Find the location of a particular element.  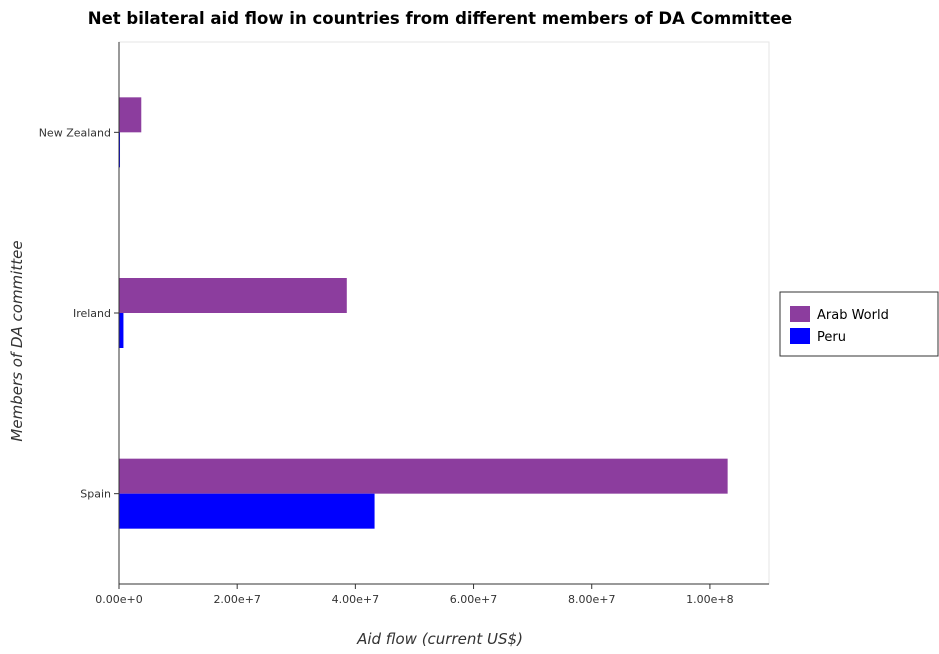

y-tick-label: New Zealand is located at coordinates (75, 132).